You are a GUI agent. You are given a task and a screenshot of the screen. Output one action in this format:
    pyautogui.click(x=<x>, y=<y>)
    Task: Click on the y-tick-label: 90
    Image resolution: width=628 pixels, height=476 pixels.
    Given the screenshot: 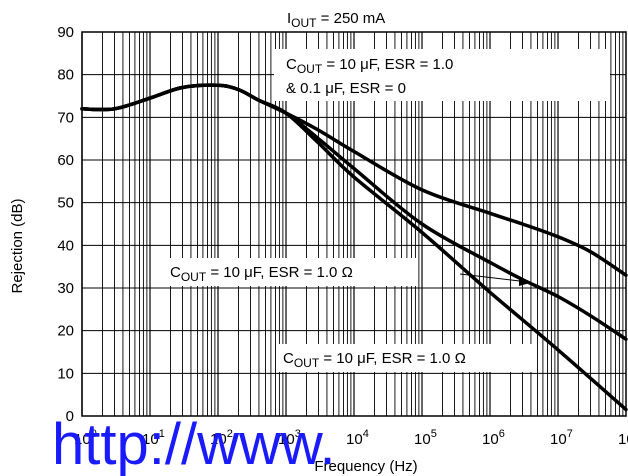 What is the action you would take?
    pyautogui.click(x=65, y=32)
    